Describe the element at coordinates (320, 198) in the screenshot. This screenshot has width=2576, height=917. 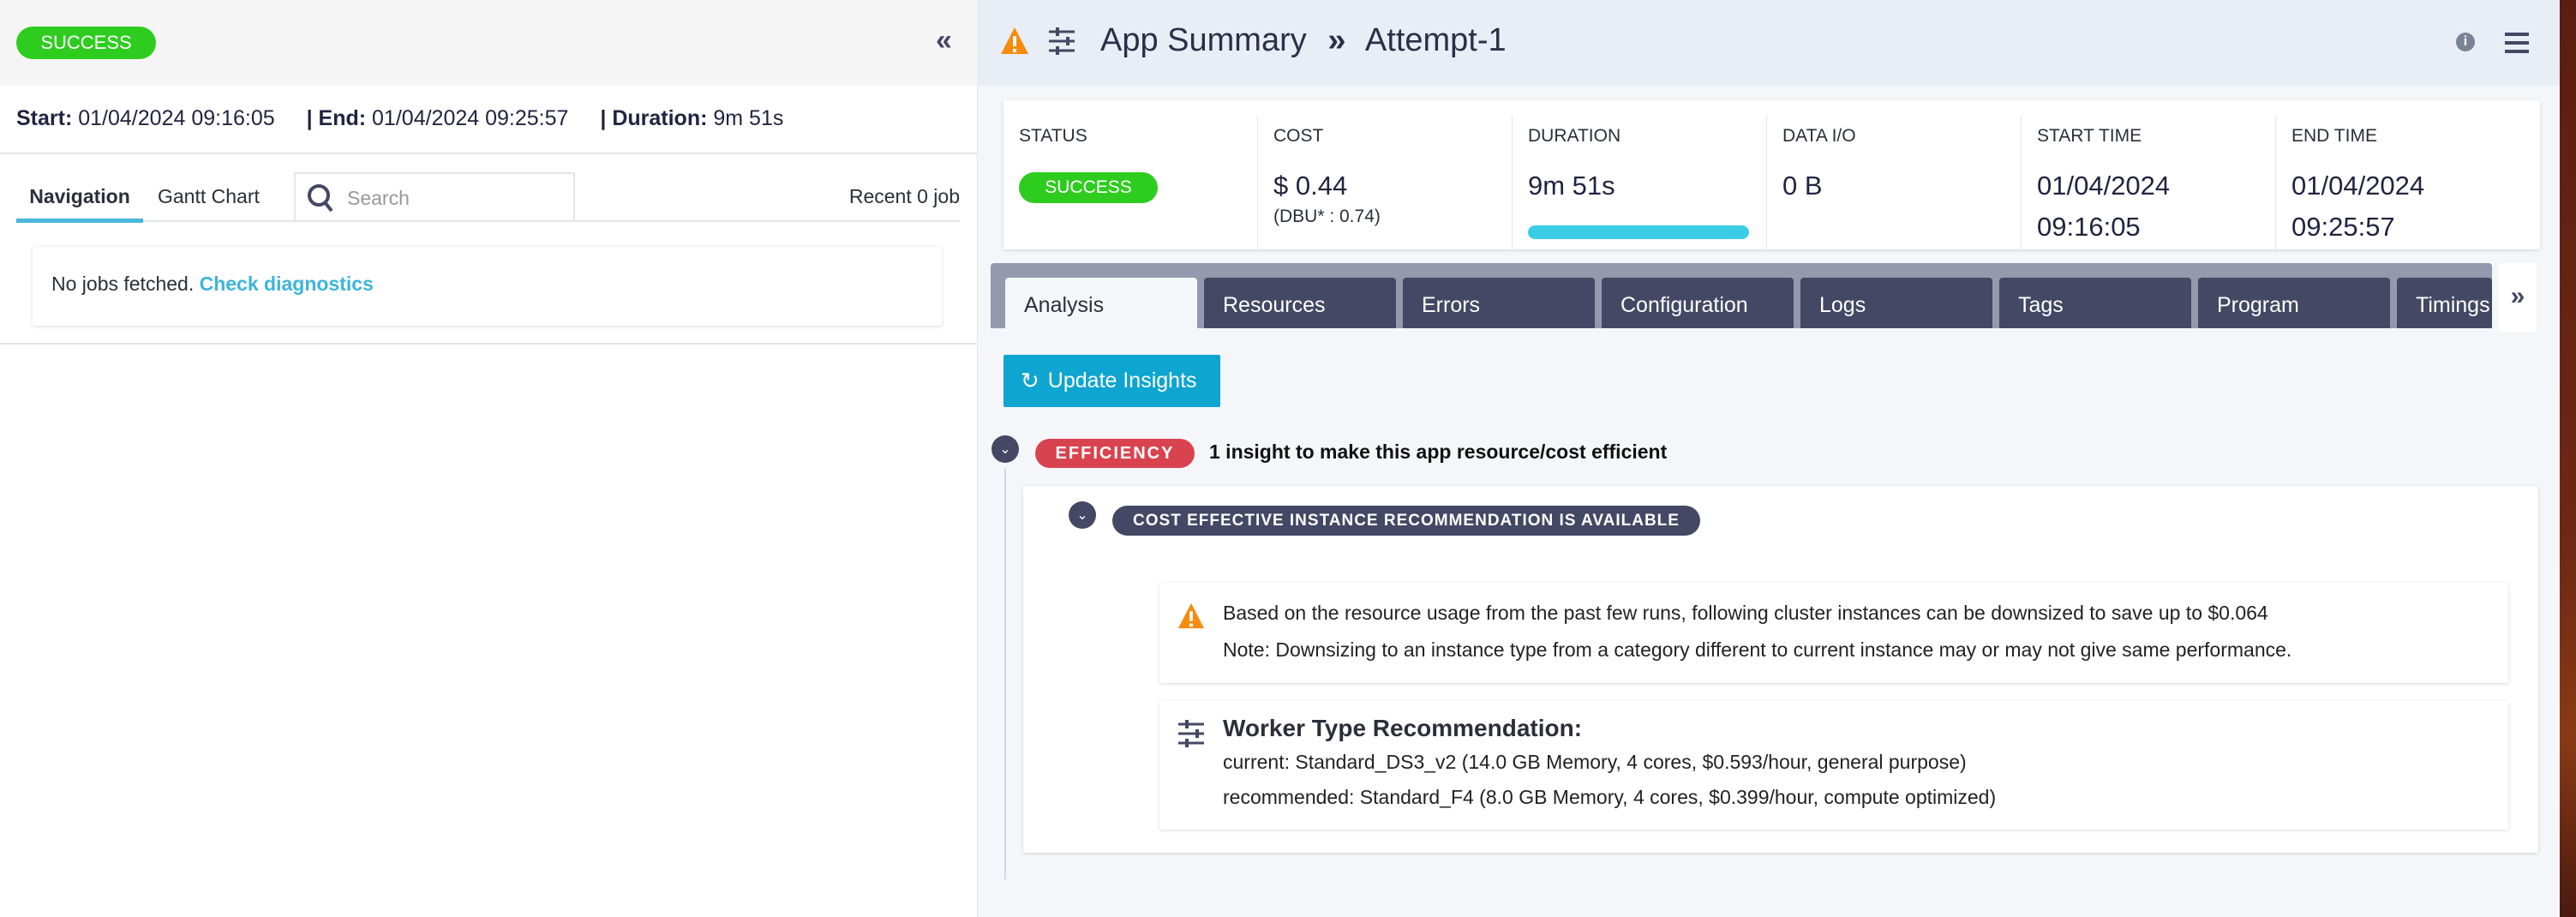
I see `search-icon` at that location.